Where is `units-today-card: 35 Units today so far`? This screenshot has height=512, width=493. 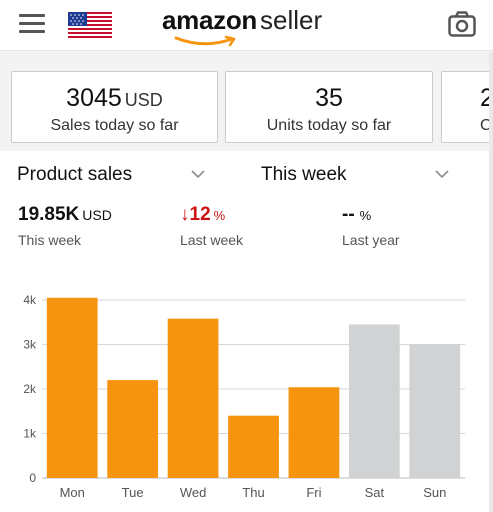
units-today-card: 35 Units today so far is located at coordinates (329, 107).